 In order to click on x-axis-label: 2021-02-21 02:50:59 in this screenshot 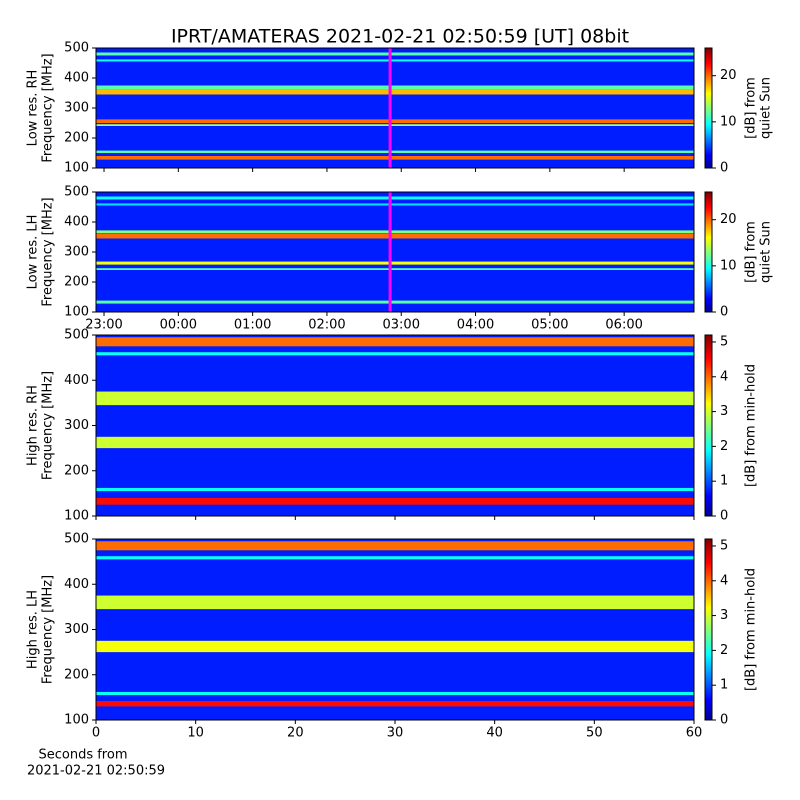, I will do `click(96, 771)`.